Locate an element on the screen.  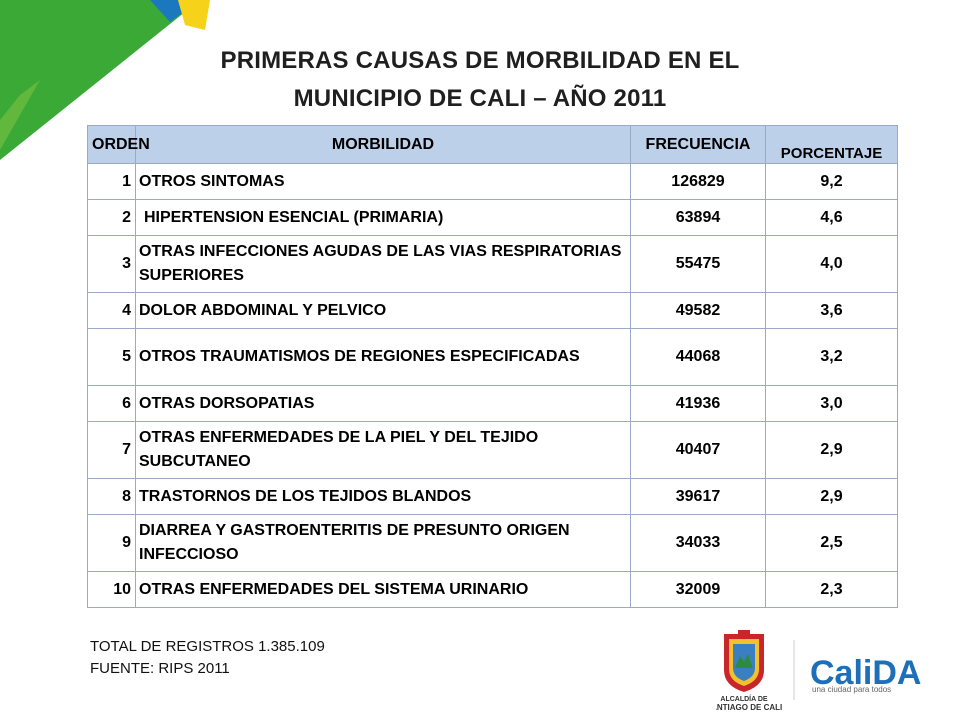
cell-orden: 2 is located at coordinates (111, 217).